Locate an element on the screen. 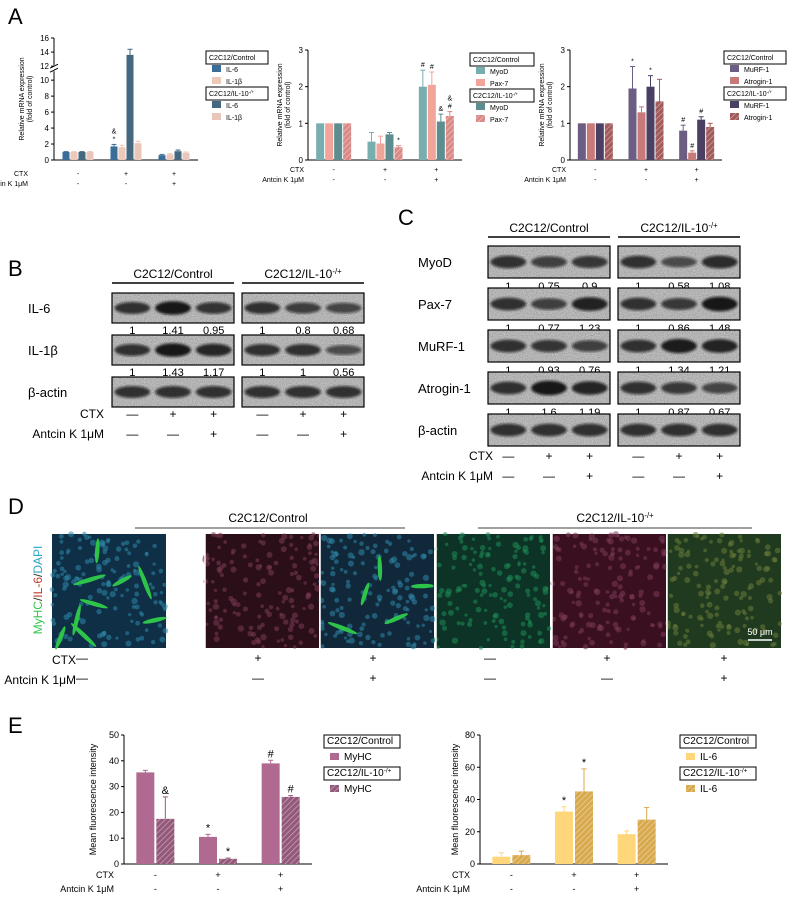  blot-row-label: IL-1β is located at coordinates (43, 350).